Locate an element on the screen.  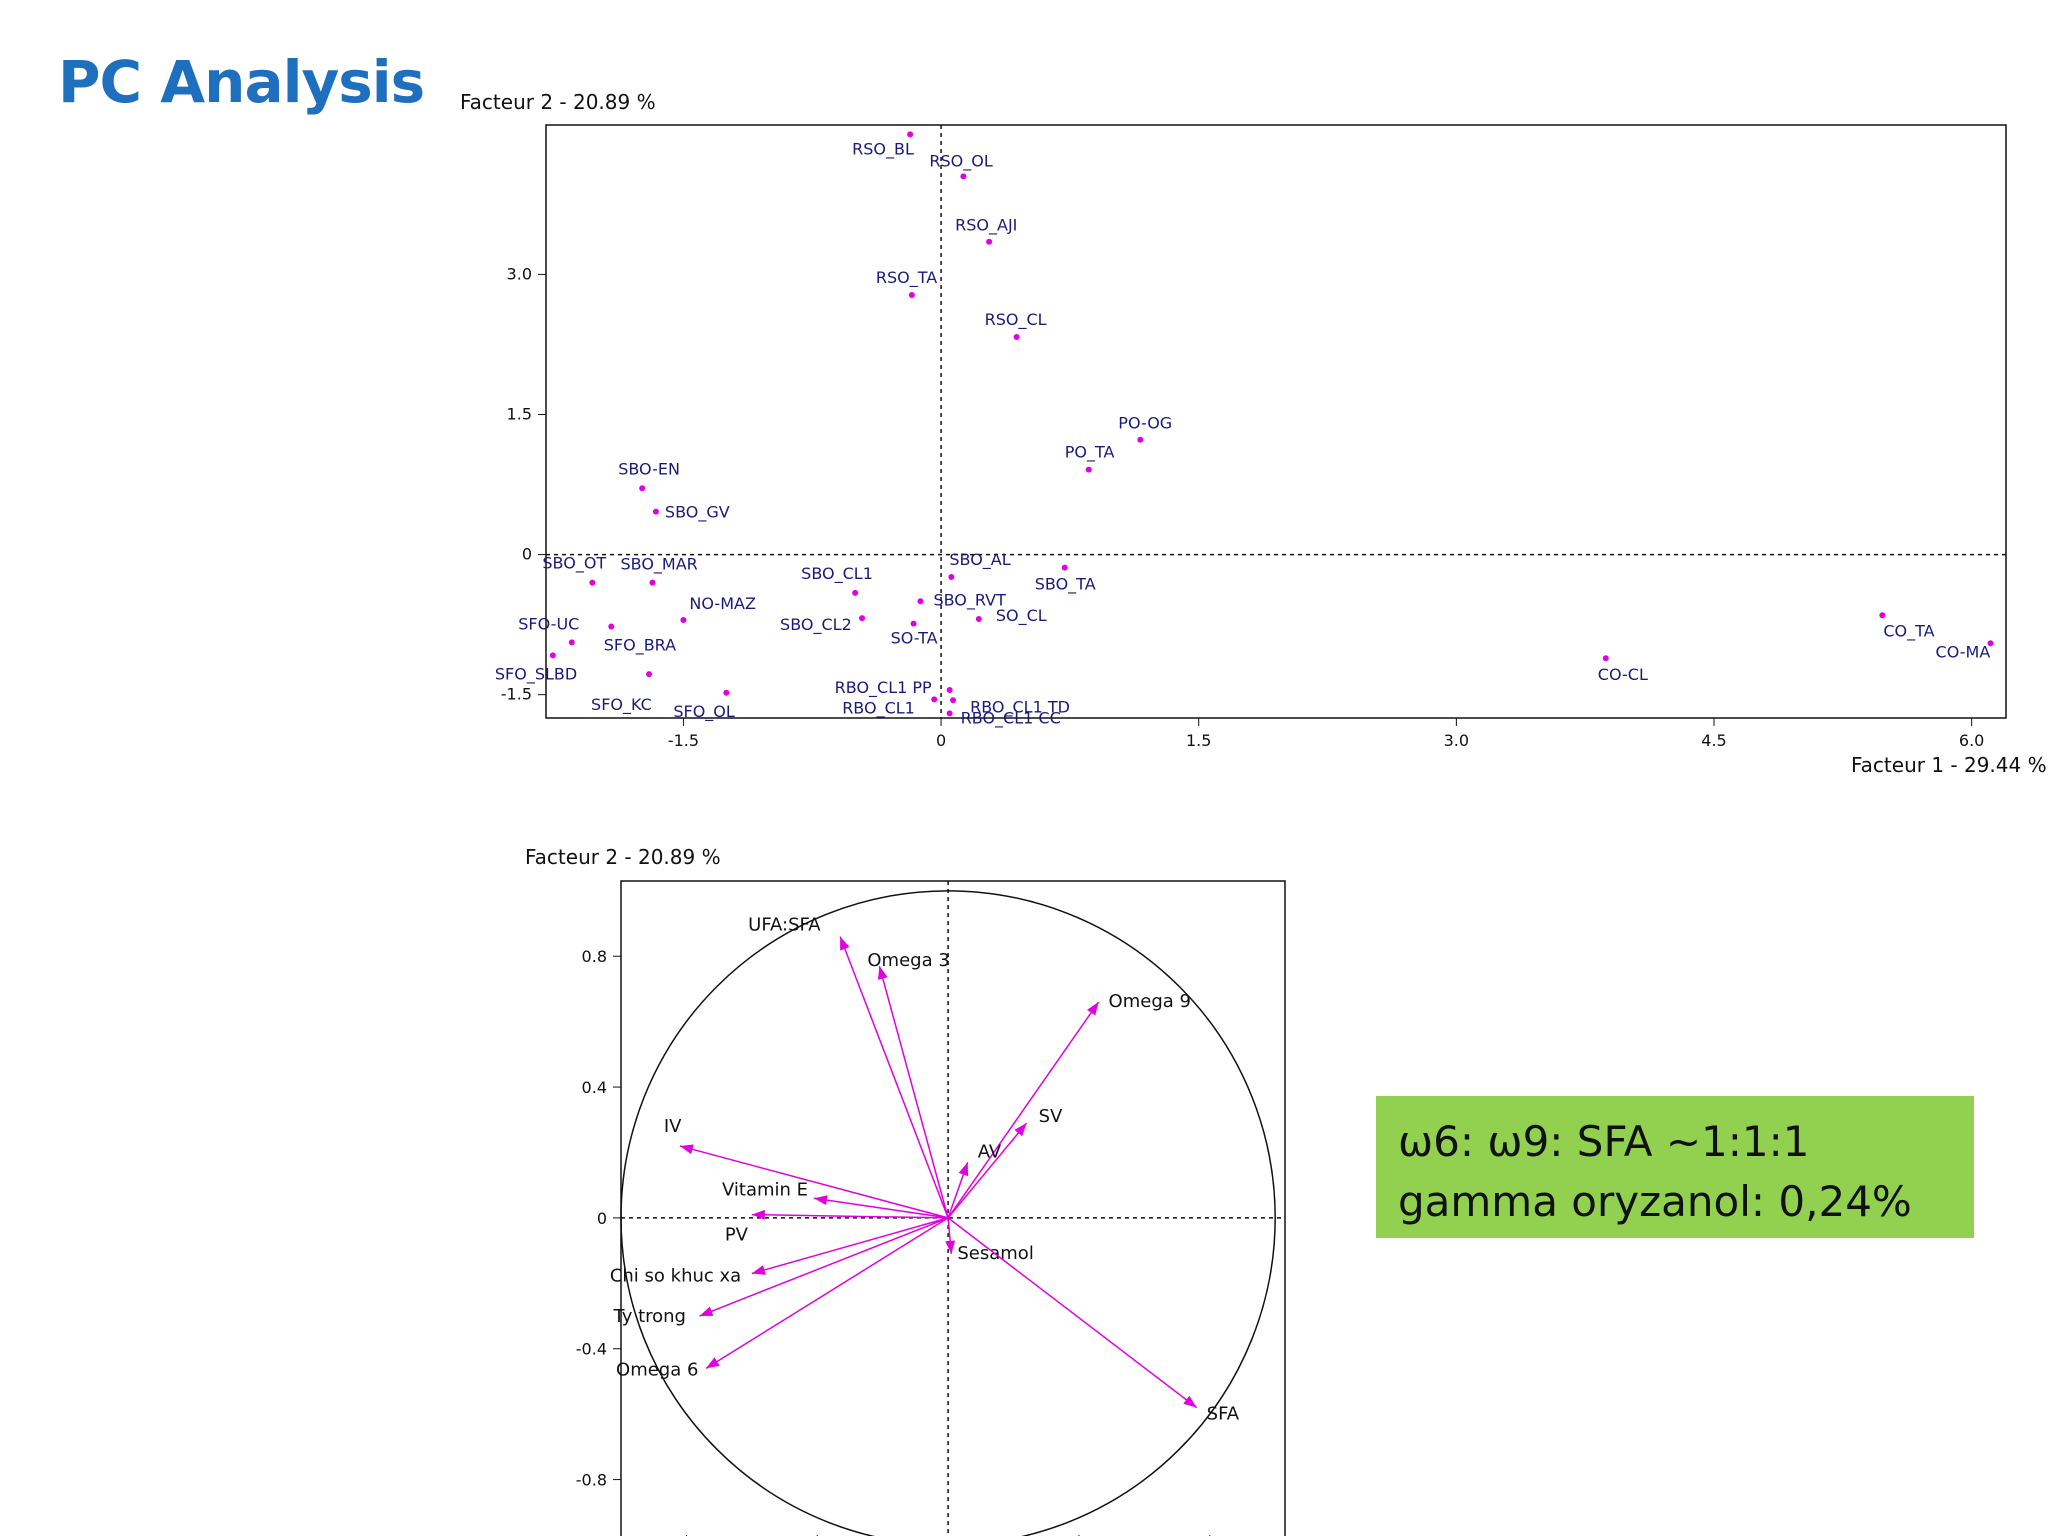
data-point-label: SBO_CL1 is located at coordinates (837, 574).